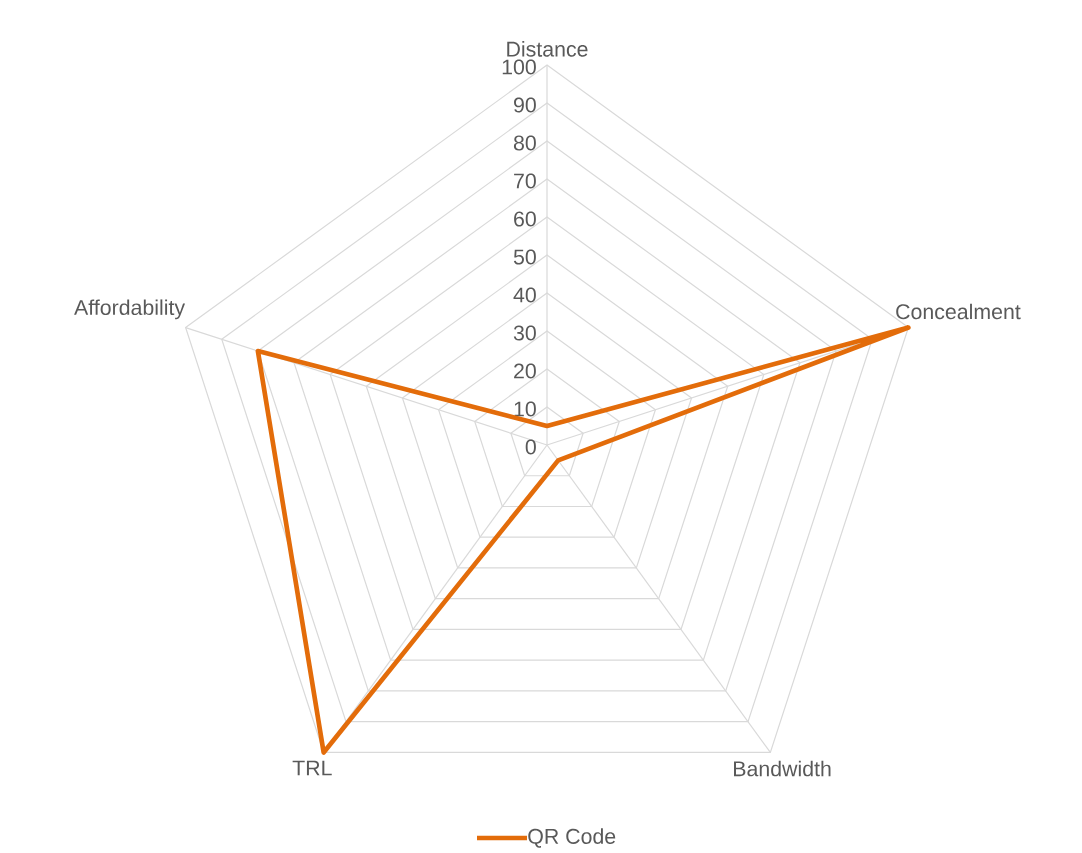 The height and width of the screenshot is (853, 1082). What do you see at coordinates (130, 309) in the screenshot?
I see `spoke-label: Affordability` at bounding box center [130, 309].